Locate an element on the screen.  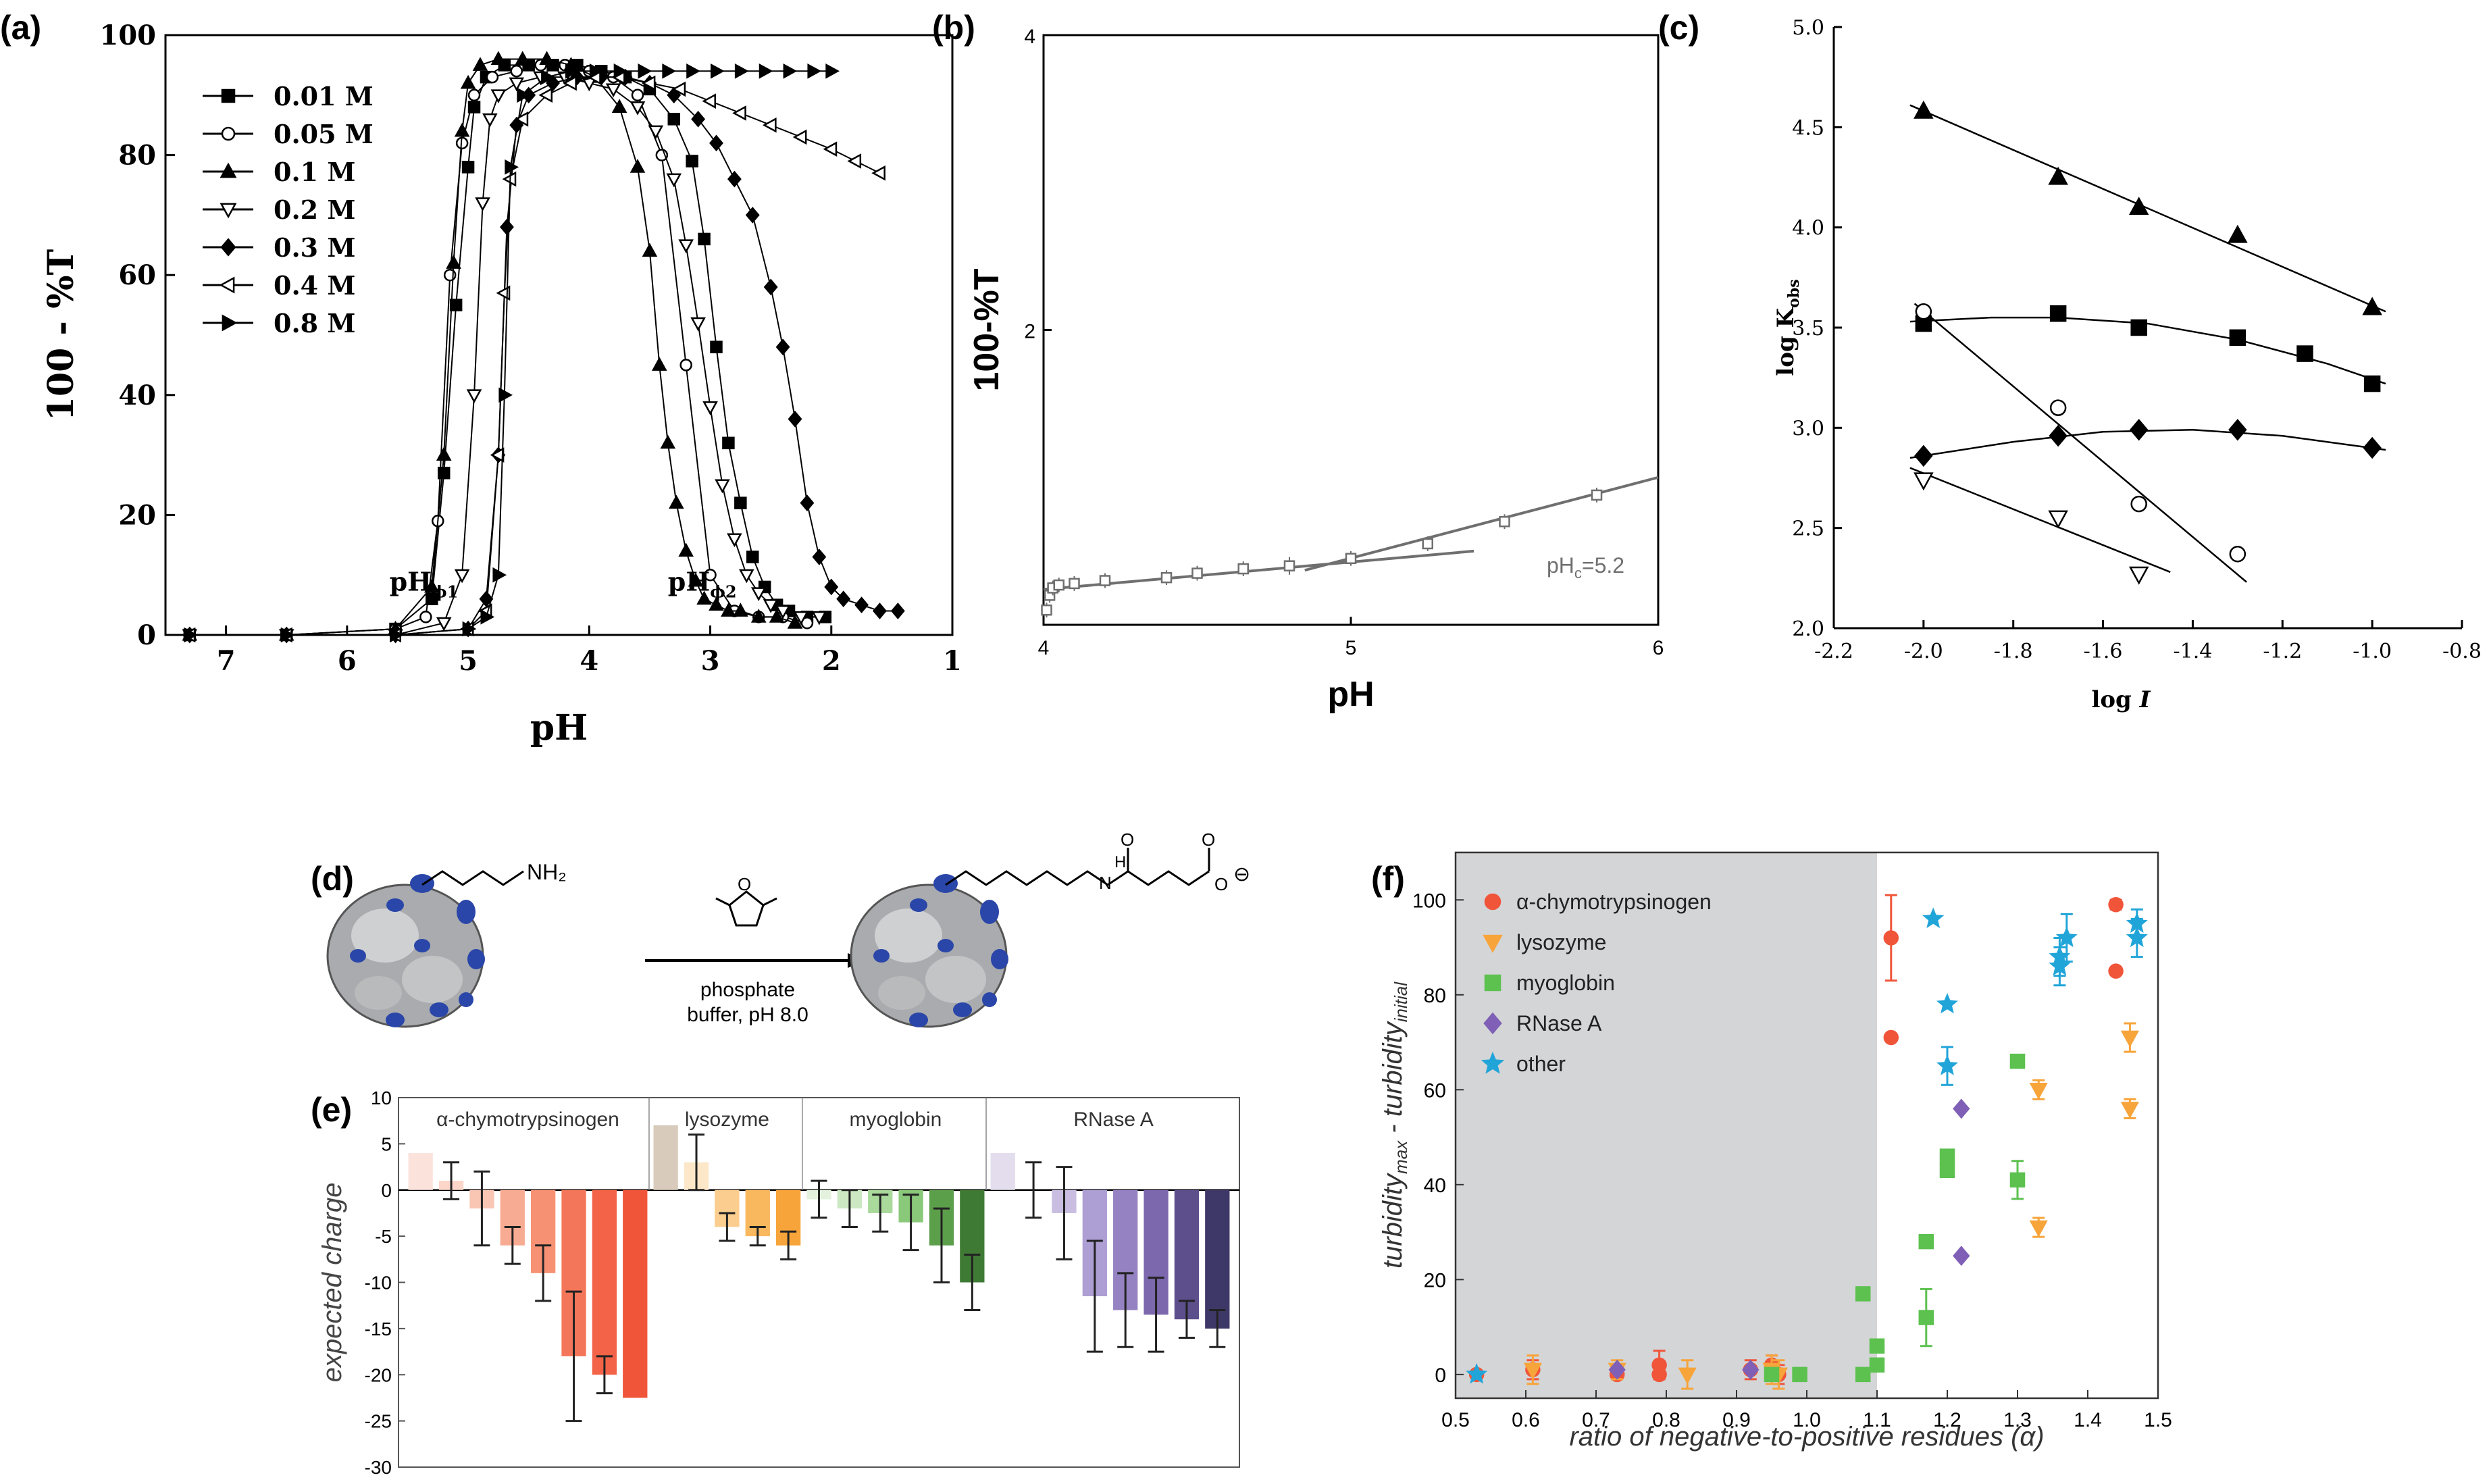
carboxylate-o-label: O is located at coordinates (1221, 884).